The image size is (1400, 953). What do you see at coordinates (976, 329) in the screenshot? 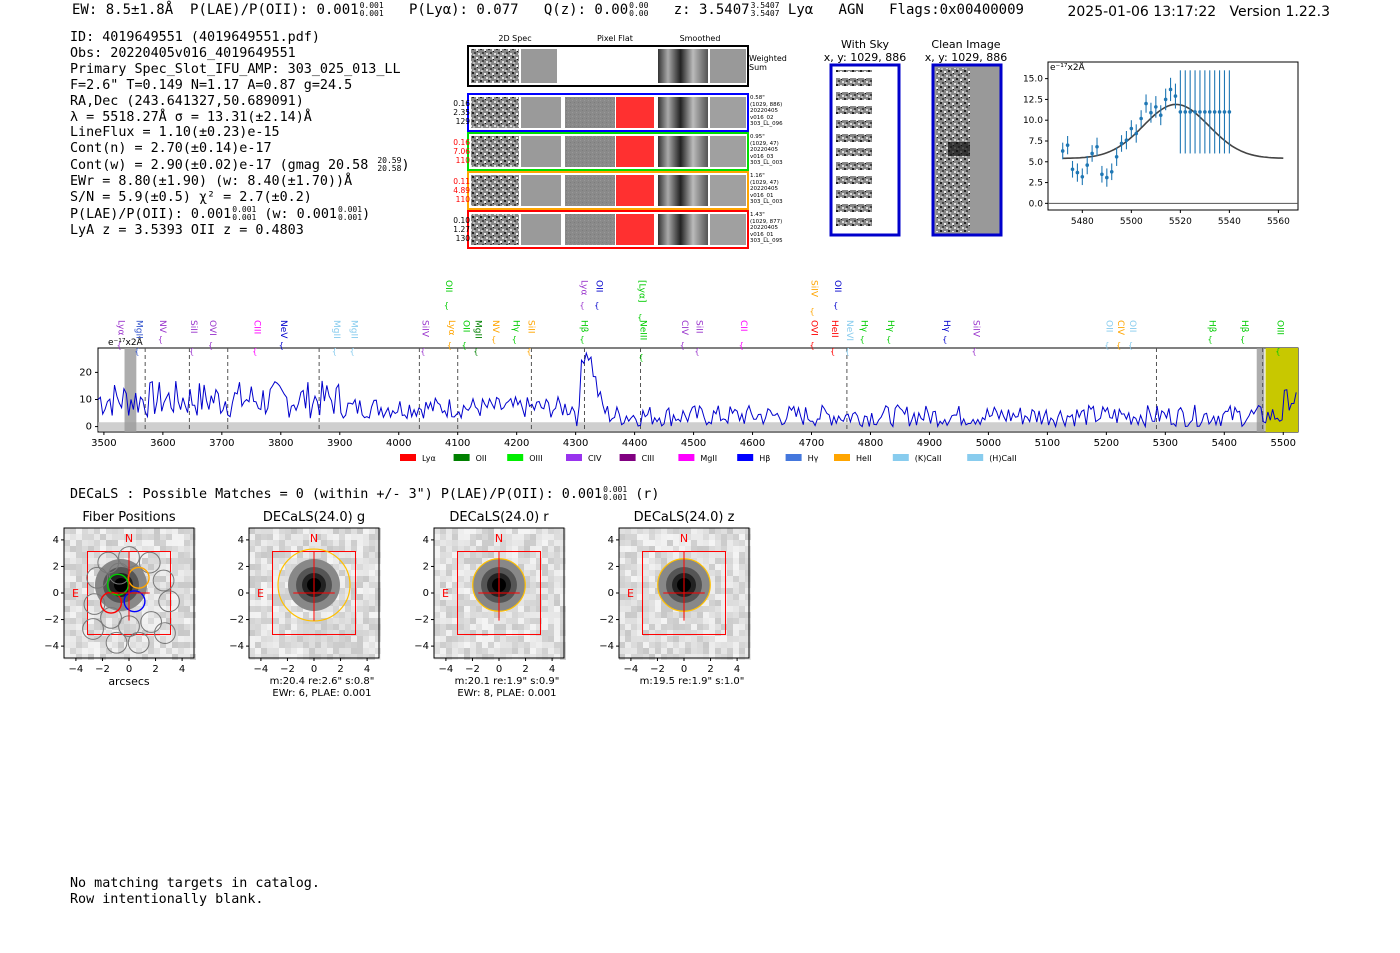
I see `line-id: SiIV` at bounding box center [976, 329].